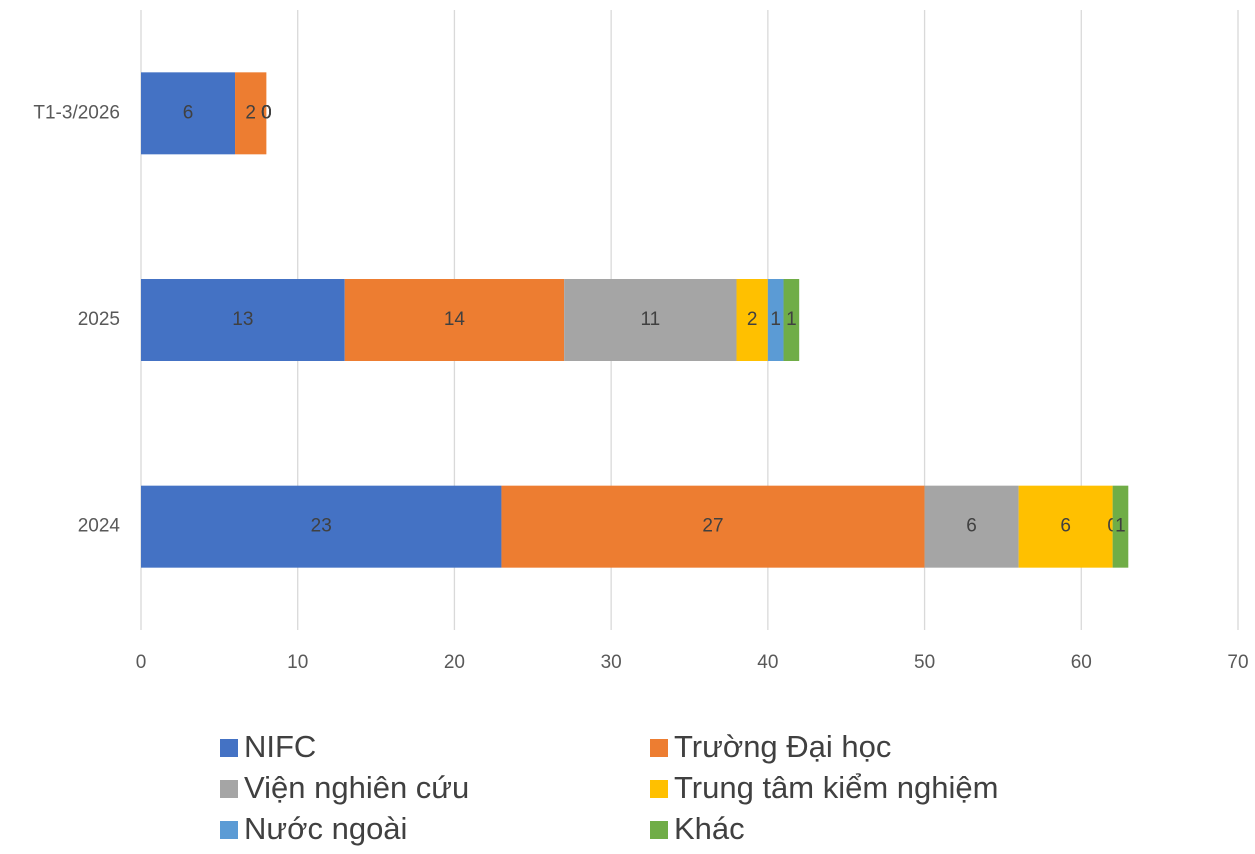 The height and width of the screenshot is (854, 1255). Describe the element at coordinates (280, 746) in the screenshot. I see `legend-label: NIFC` at that location.